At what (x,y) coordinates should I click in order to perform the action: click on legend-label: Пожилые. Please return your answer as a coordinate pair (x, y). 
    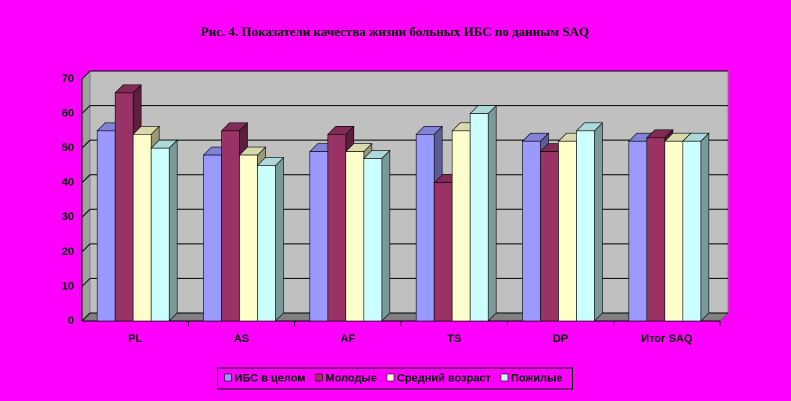
    Looking at the image, I should click on (537, 378).